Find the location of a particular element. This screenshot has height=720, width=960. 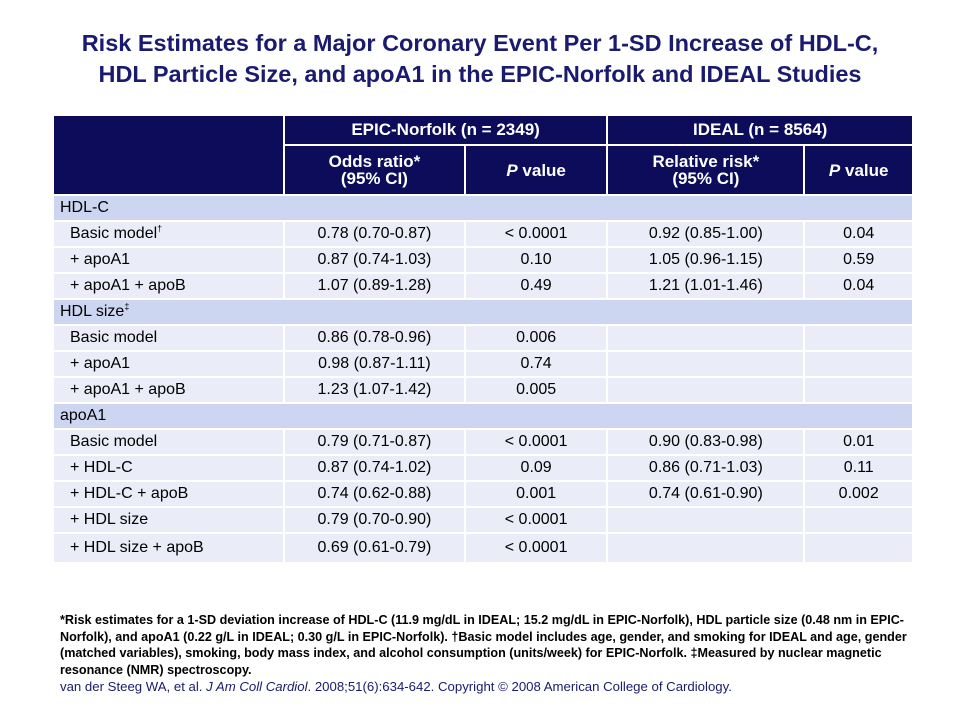

odds-ratio-header: Odds ratio* (95% CI) is located at coordinates (374, 170).